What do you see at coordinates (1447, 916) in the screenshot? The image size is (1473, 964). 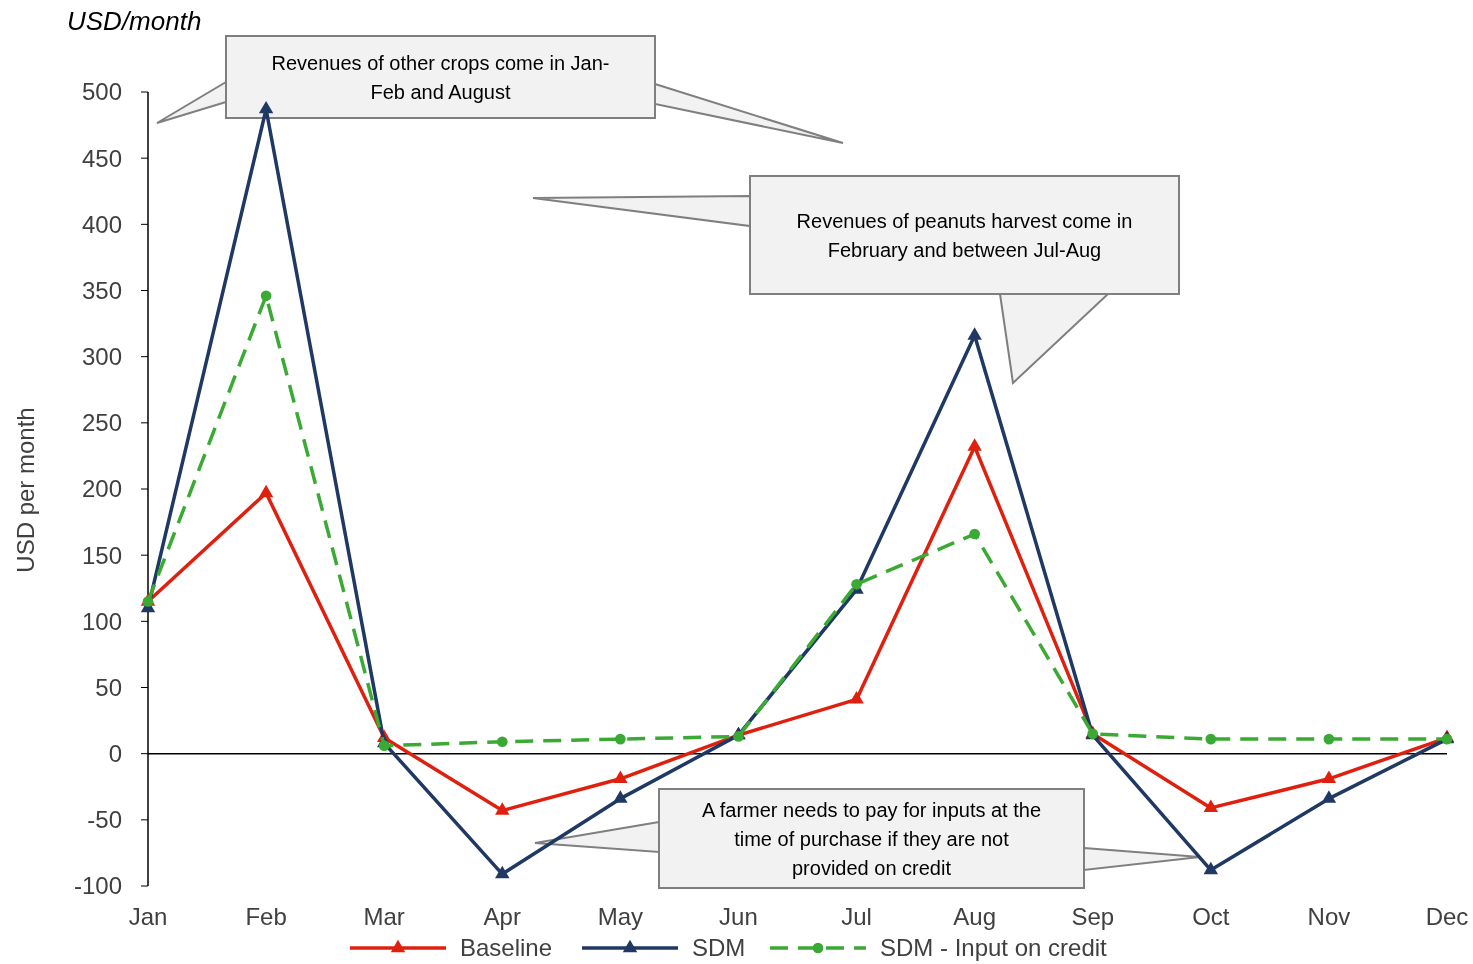 I see `x-tick-label: Dec` at bounding box center [1447, 916].